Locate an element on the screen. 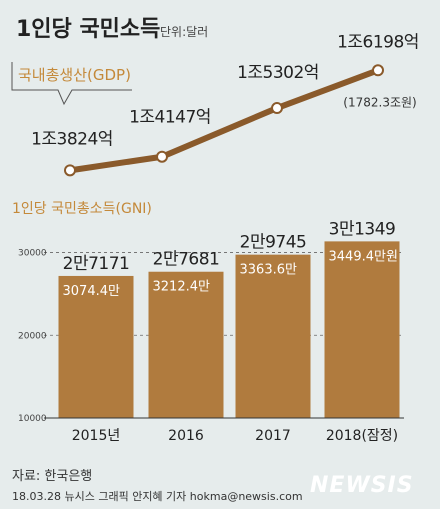  gdp-value-label-2018: 1조6198억 is located at coordinates (378, 42).